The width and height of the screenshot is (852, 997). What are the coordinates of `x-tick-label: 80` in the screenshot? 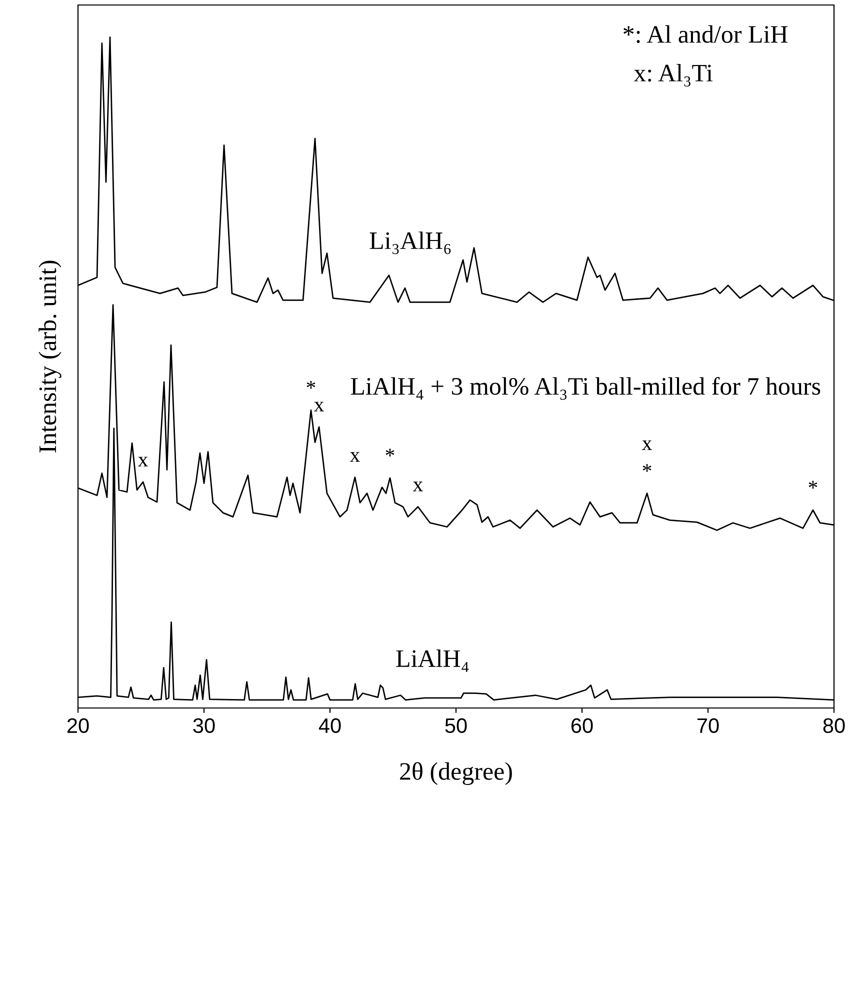 It's located at (834, 726).